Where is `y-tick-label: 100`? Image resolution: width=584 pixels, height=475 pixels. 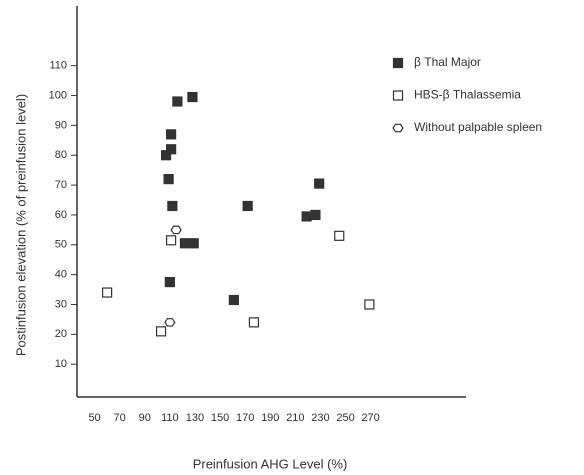 y-tick-label: 100 is located at coordinates (58, 95).